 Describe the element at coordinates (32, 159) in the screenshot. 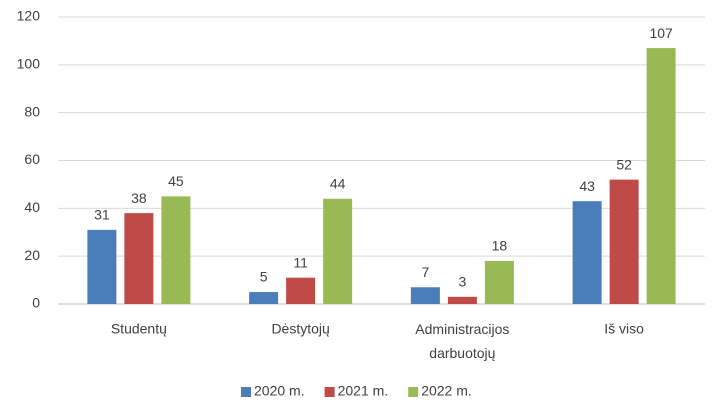

I see `y-tick-label: 60` at that location.